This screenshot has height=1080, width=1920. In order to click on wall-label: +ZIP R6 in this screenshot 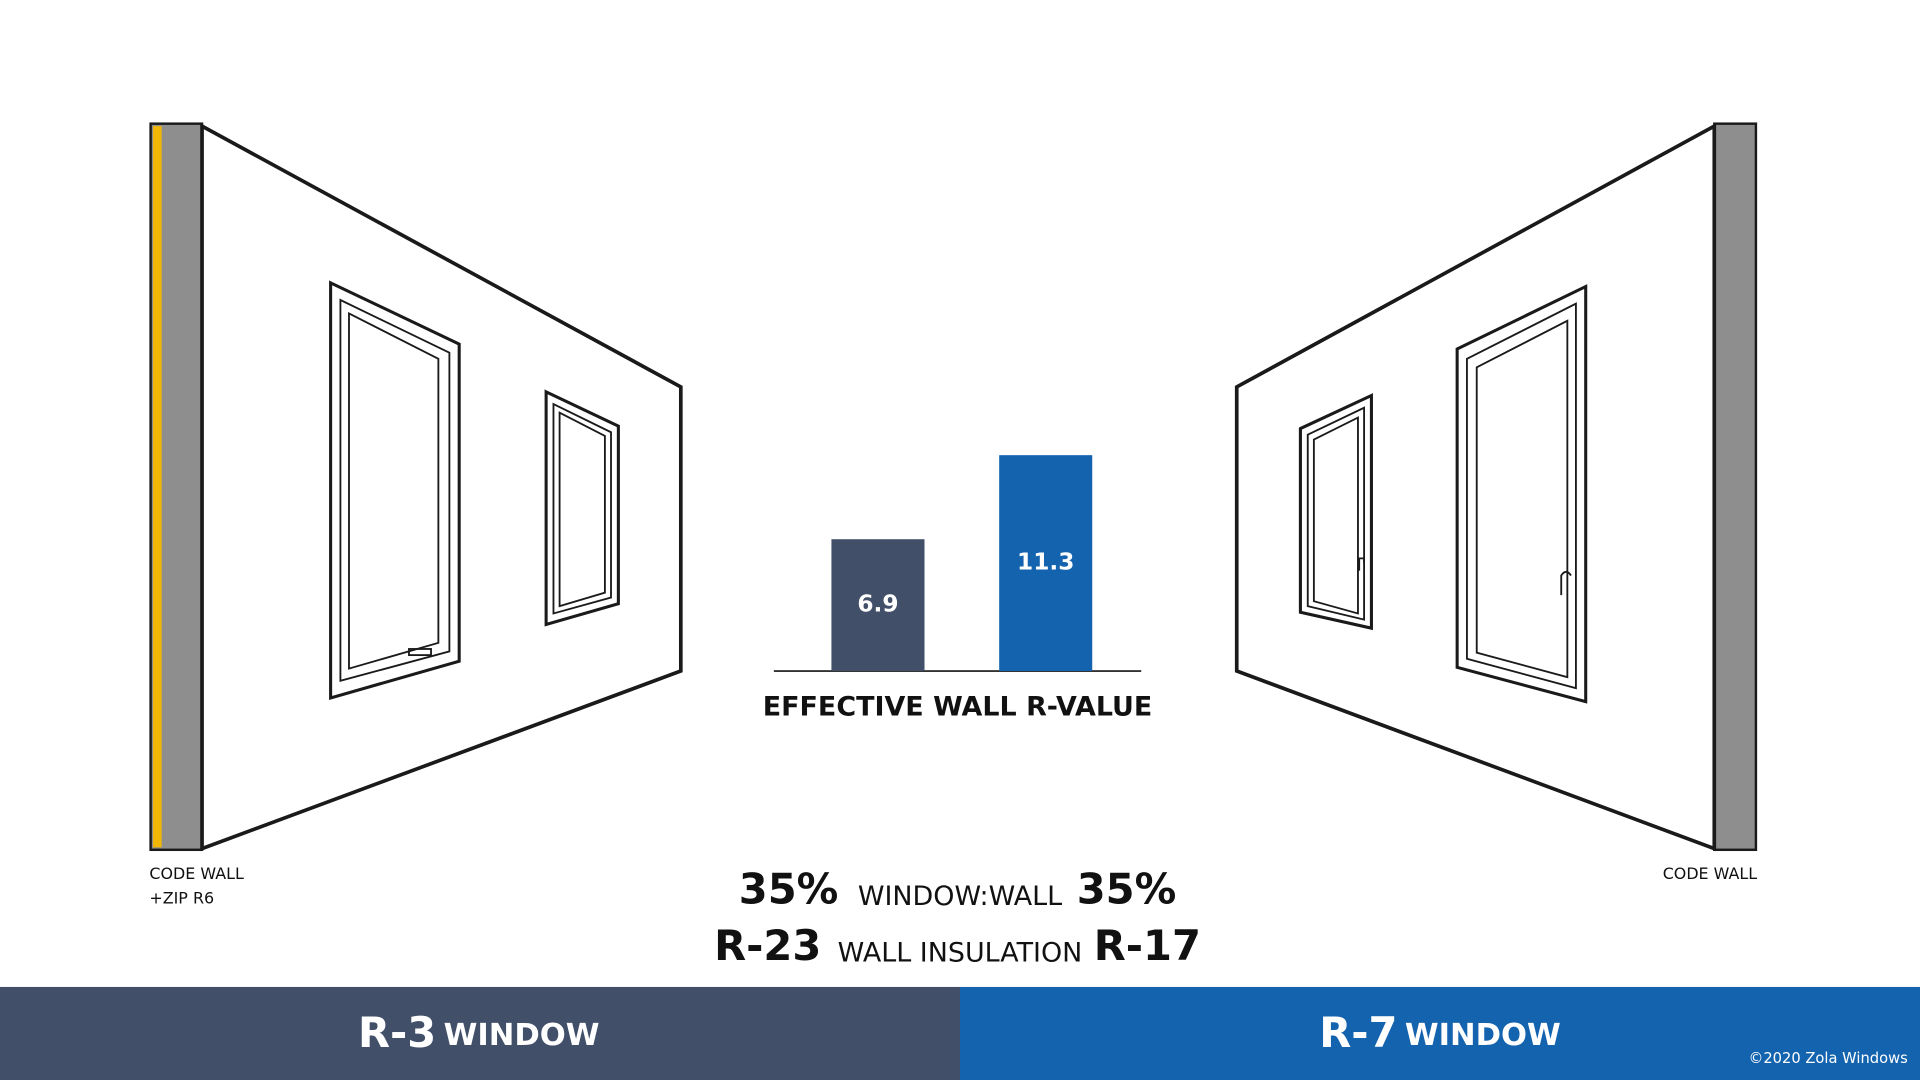, I will do `click(181, 897)`.